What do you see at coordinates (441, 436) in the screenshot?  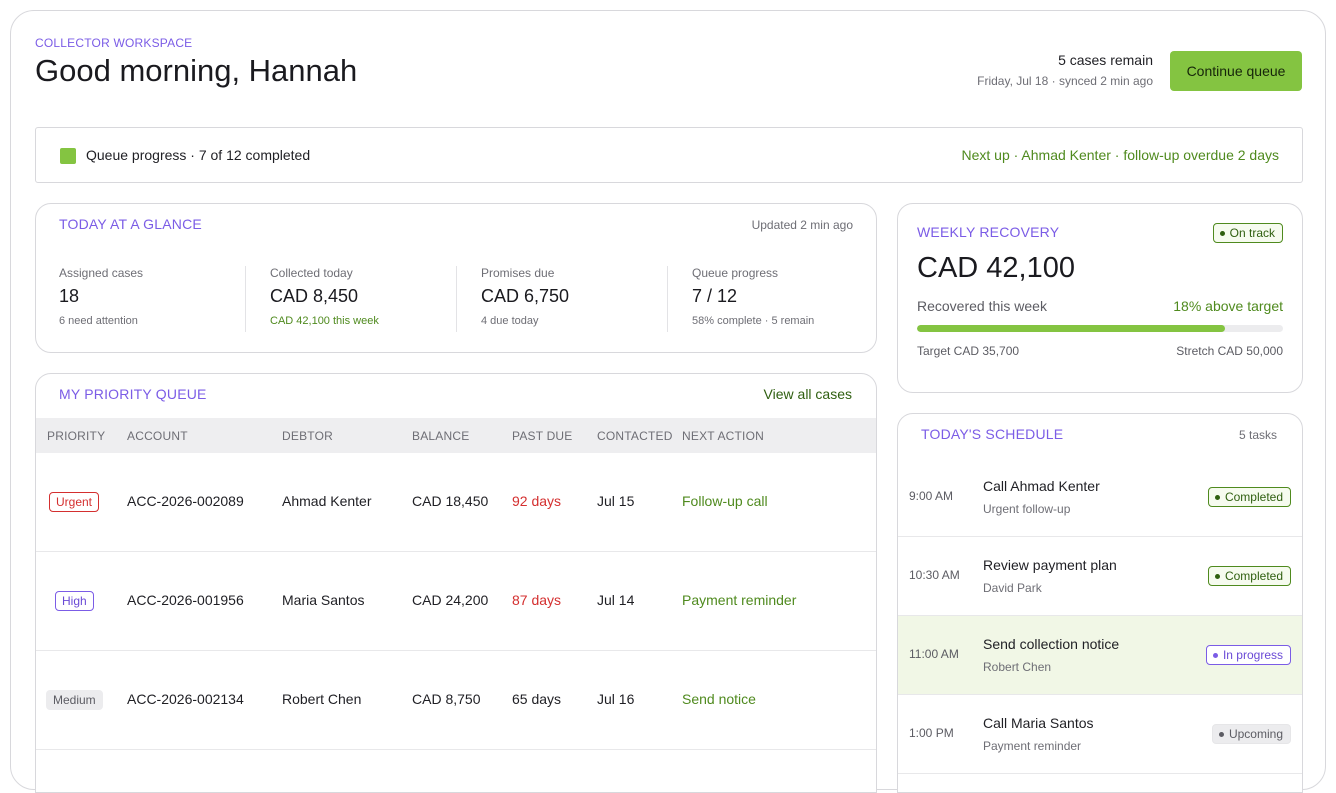 I see `column-header-balance: BALANCE` at bounding box center [441, 436].